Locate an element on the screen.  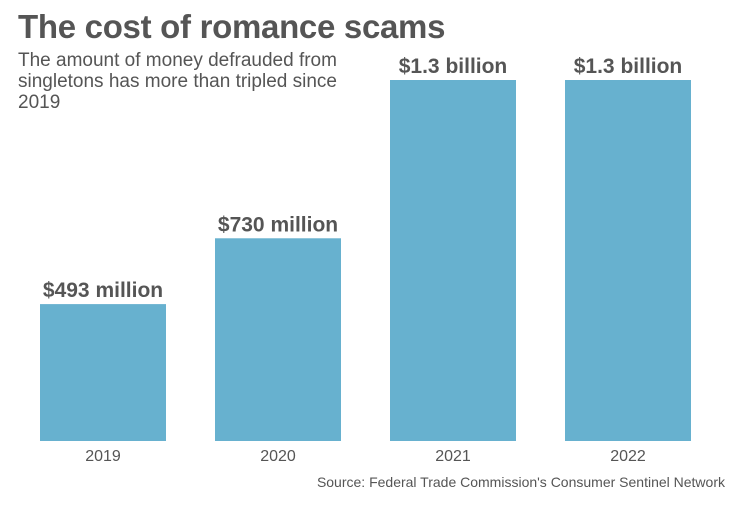
bar-2020 is located at coordinates (278, 339).